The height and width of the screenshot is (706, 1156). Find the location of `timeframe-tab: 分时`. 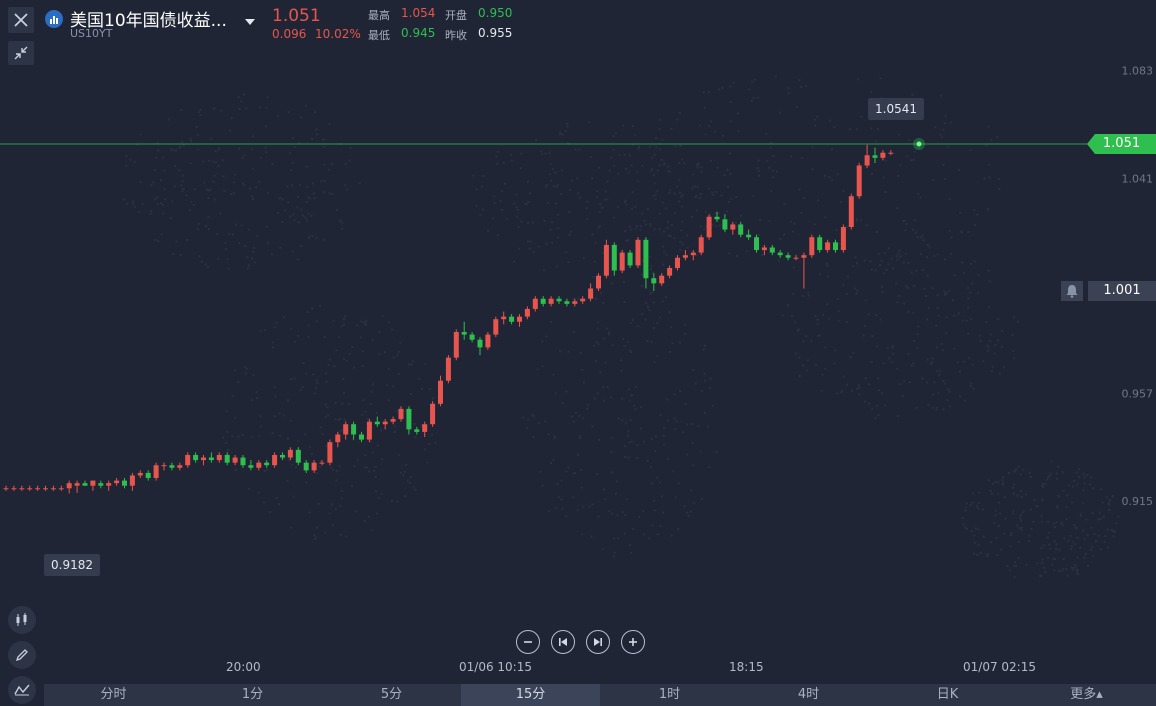

timeframe-tab: 分时 is located at coordinates (113, 694).